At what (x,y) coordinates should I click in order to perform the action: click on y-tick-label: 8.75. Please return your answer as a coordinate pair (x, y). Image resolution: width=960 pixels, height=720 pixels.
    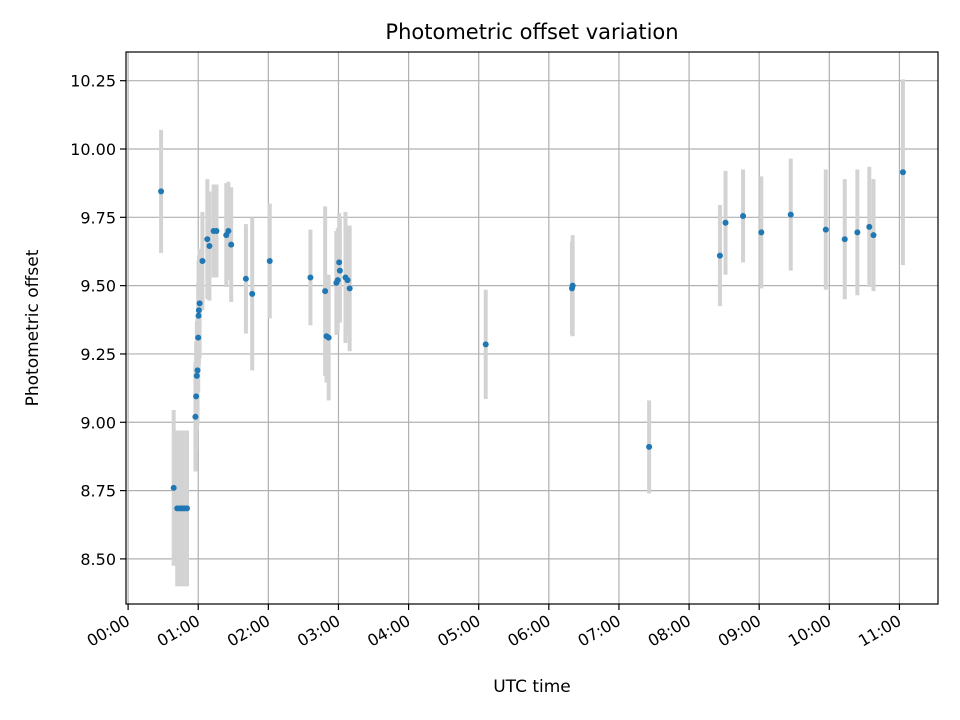
    Looking at the image, I should click on (98, 491).